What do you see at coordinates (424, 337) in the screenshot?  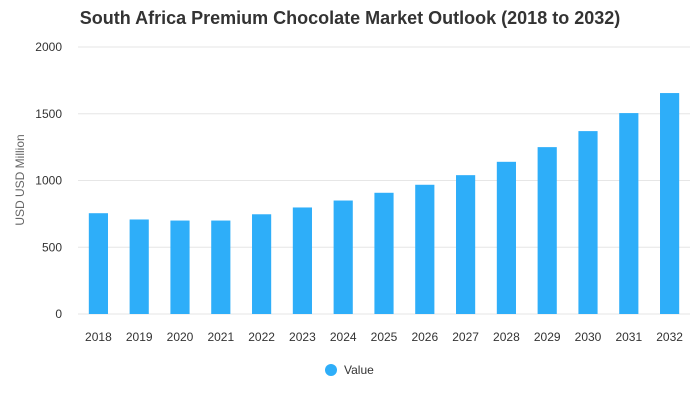 I see `x-tick-label: 2026` at bounding box center [424, 337].